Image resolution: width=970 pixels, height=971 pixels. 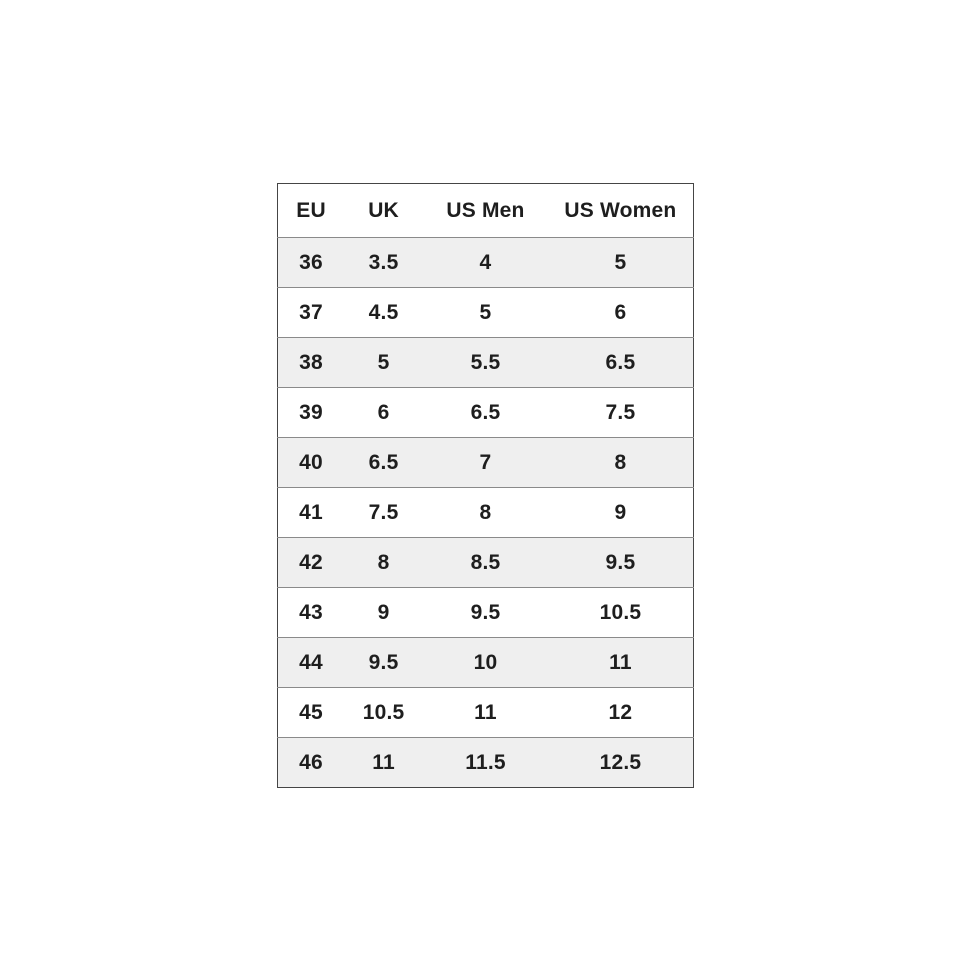 I want to click on table-cell: 39, so click(x=311, y=412).